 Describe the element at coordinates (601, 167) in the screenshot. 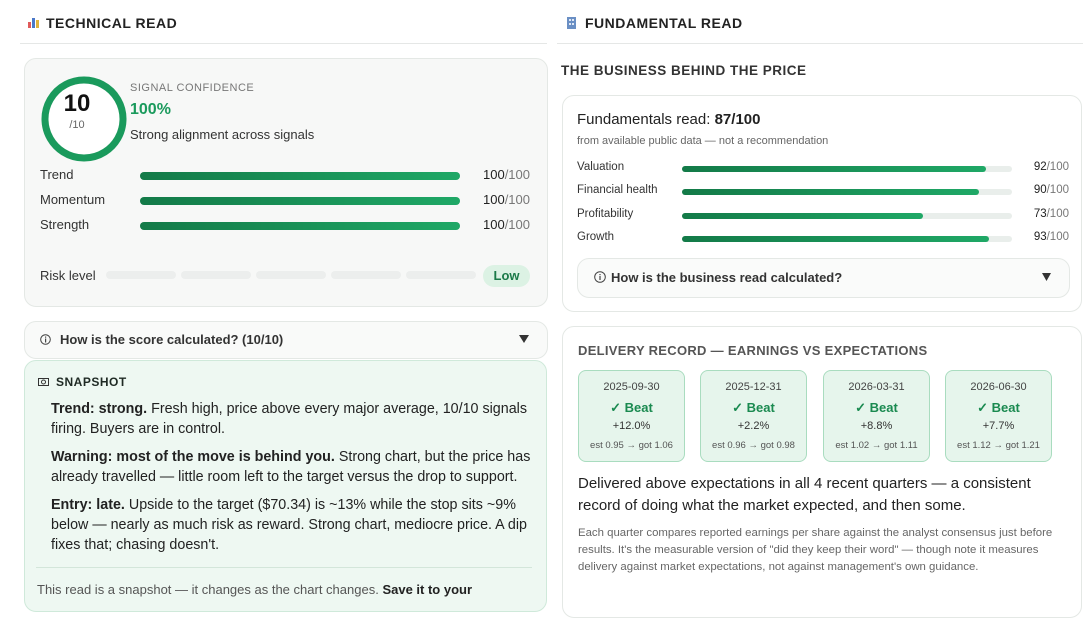

I see `bar-label: Valuation` at that location.